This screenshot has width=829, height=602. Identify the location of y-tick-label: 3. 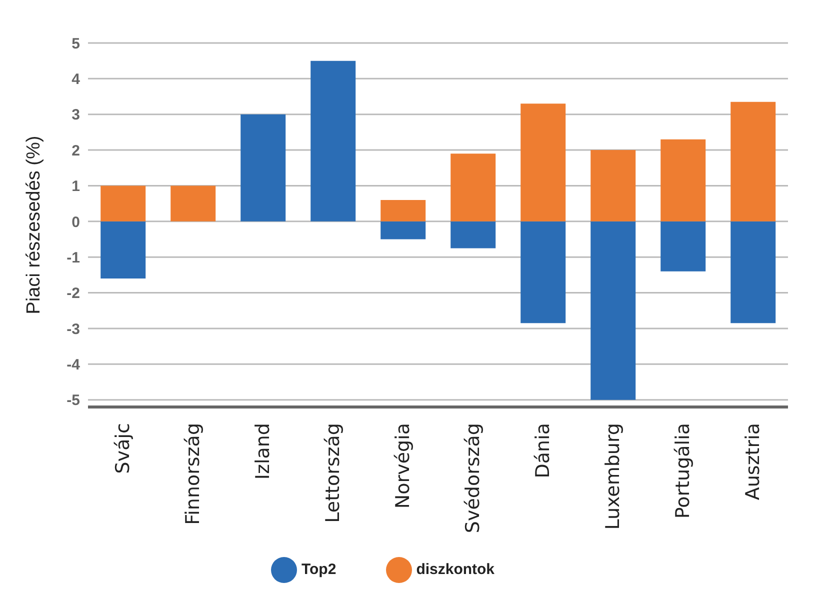
(76, 115).